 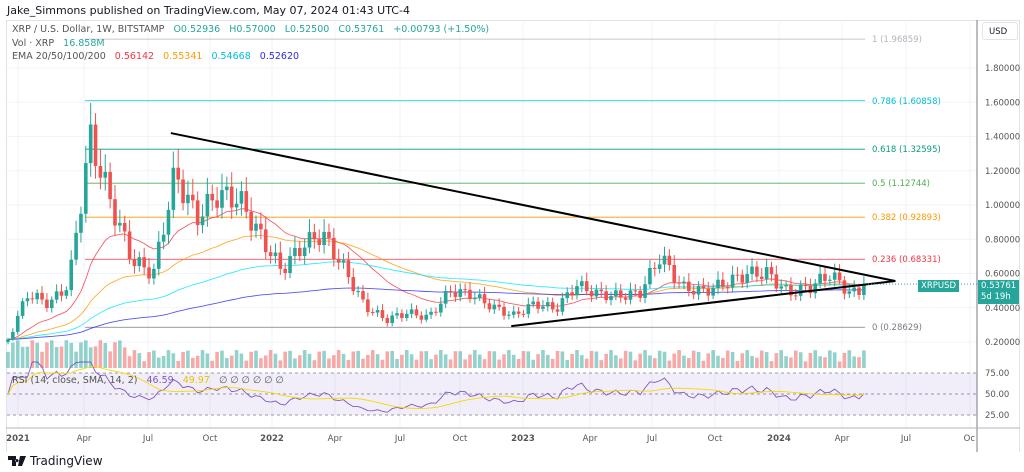 I want to click on time-axis-label: 2021, so click(x=18, y=439).